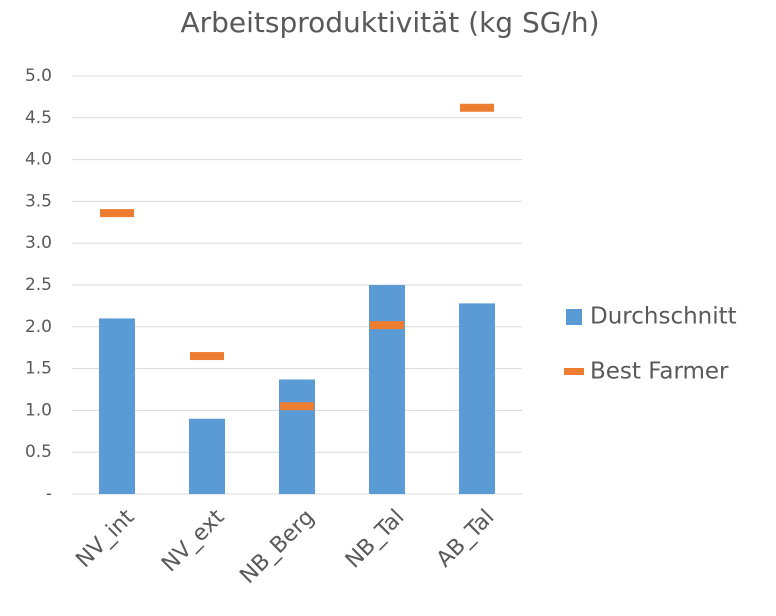  Describe the element at coordinates (277, 547) in the screenshot. I see `x-tick-label: NB_Berg` at that location.